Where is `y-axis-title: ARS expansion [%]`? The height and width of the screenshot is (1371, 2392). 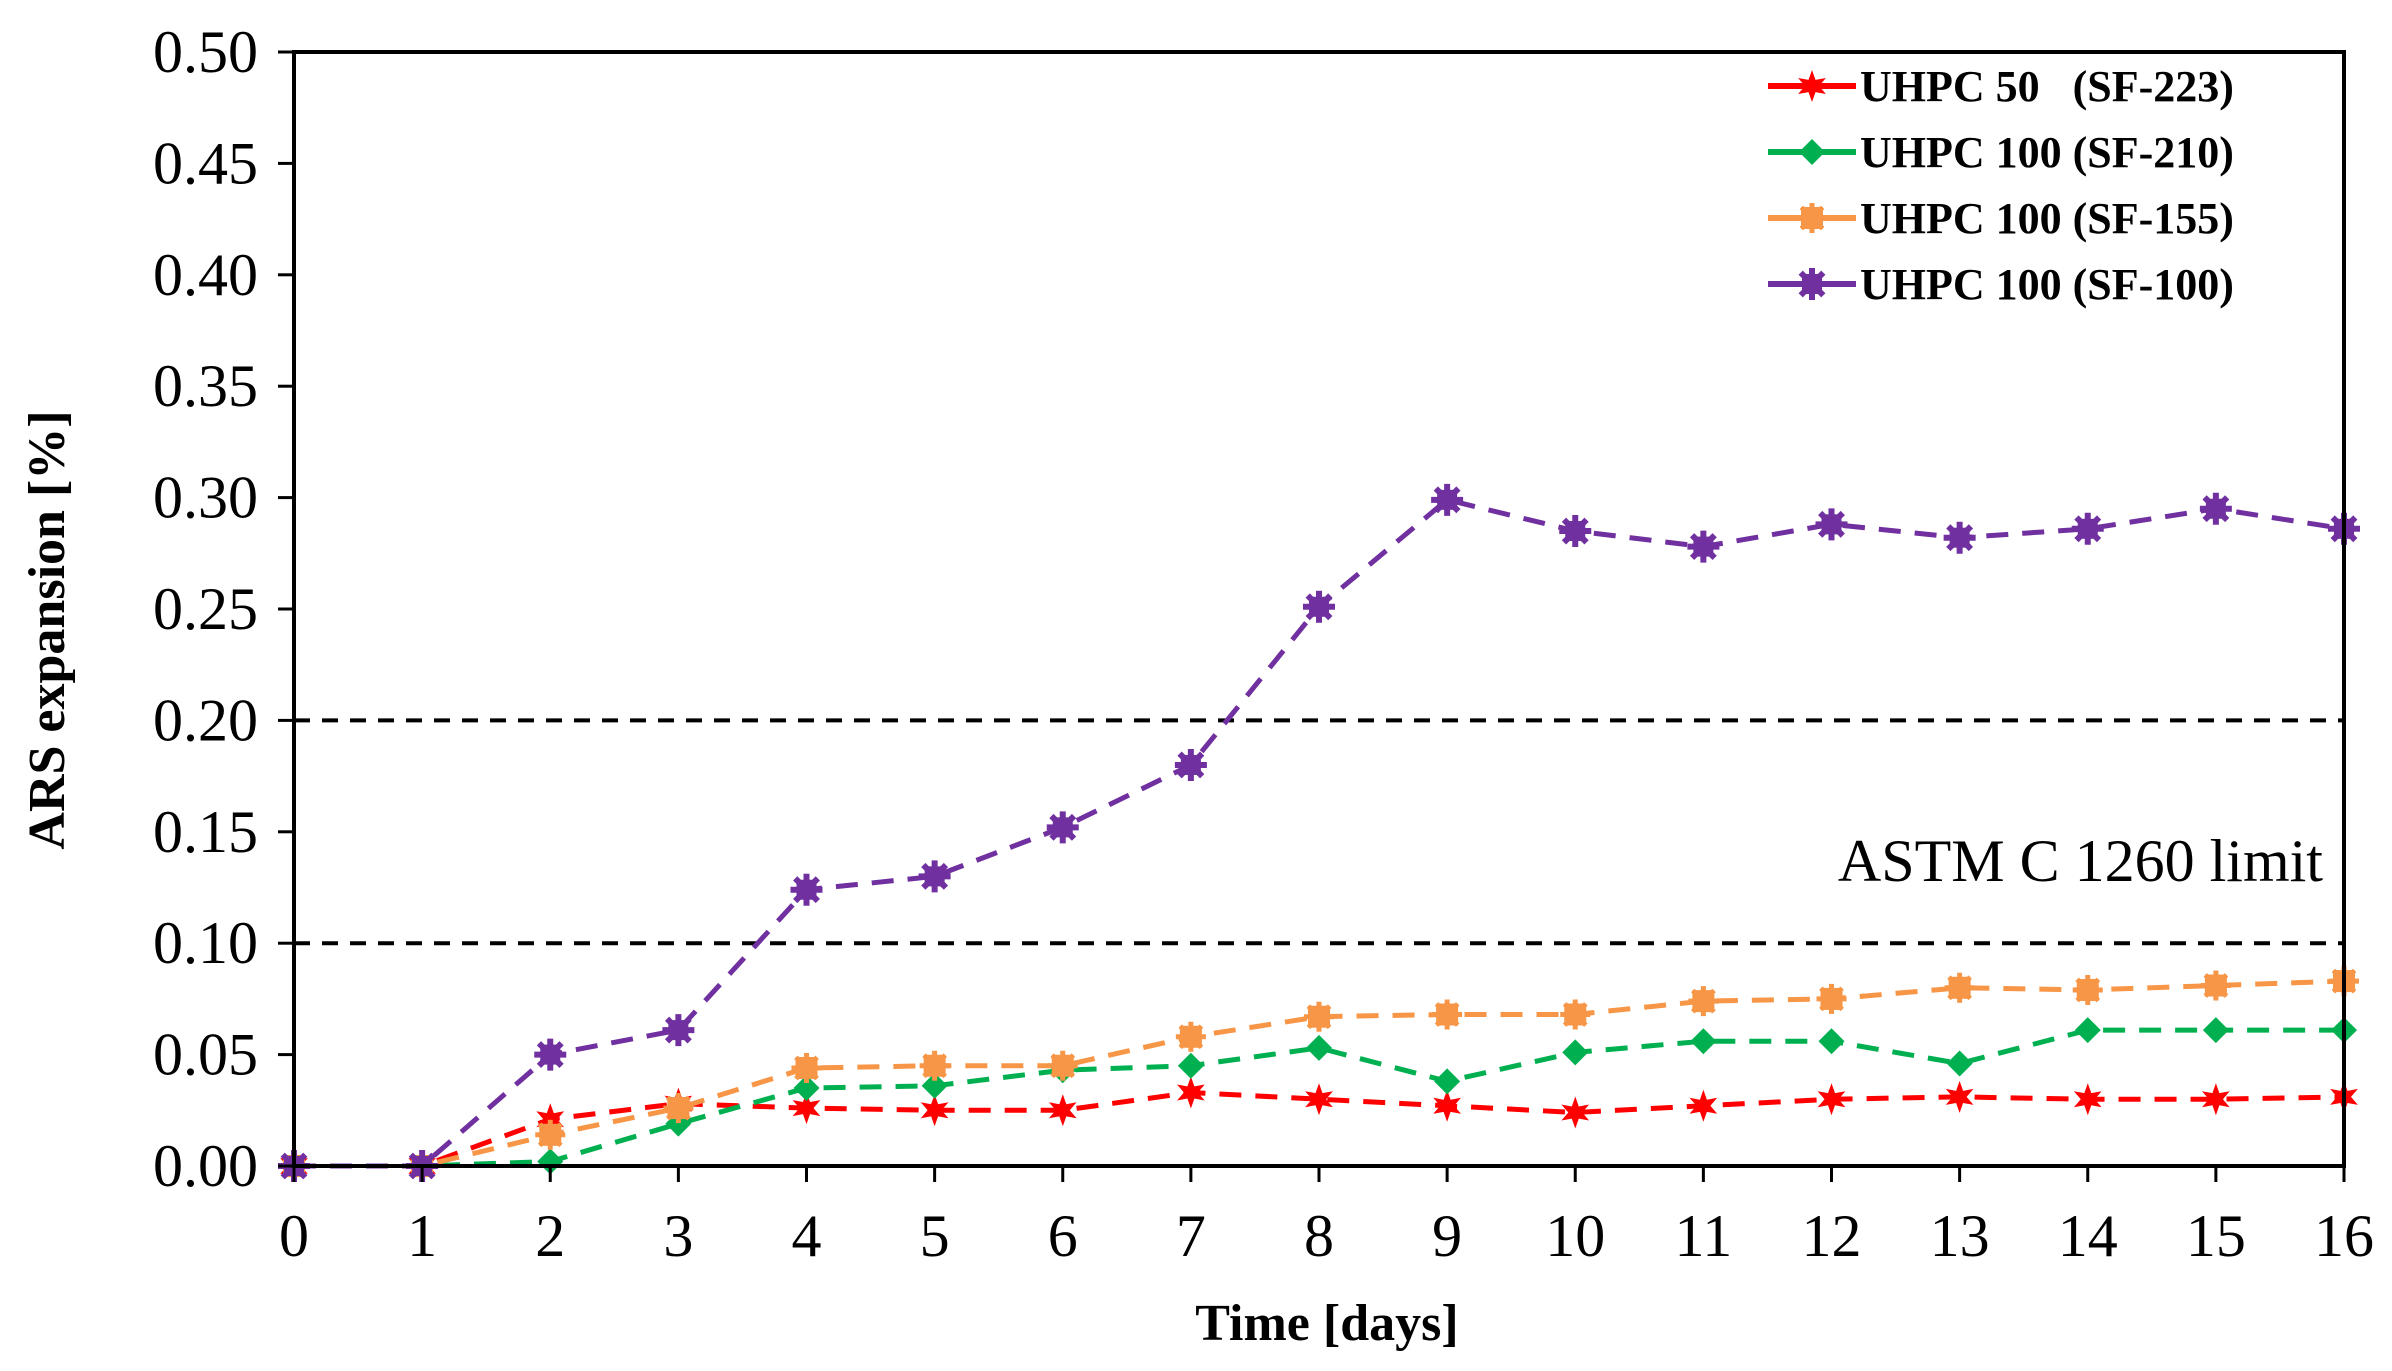 y-axis-title: ARS expansion [%] is located at coordinates (47, 629).